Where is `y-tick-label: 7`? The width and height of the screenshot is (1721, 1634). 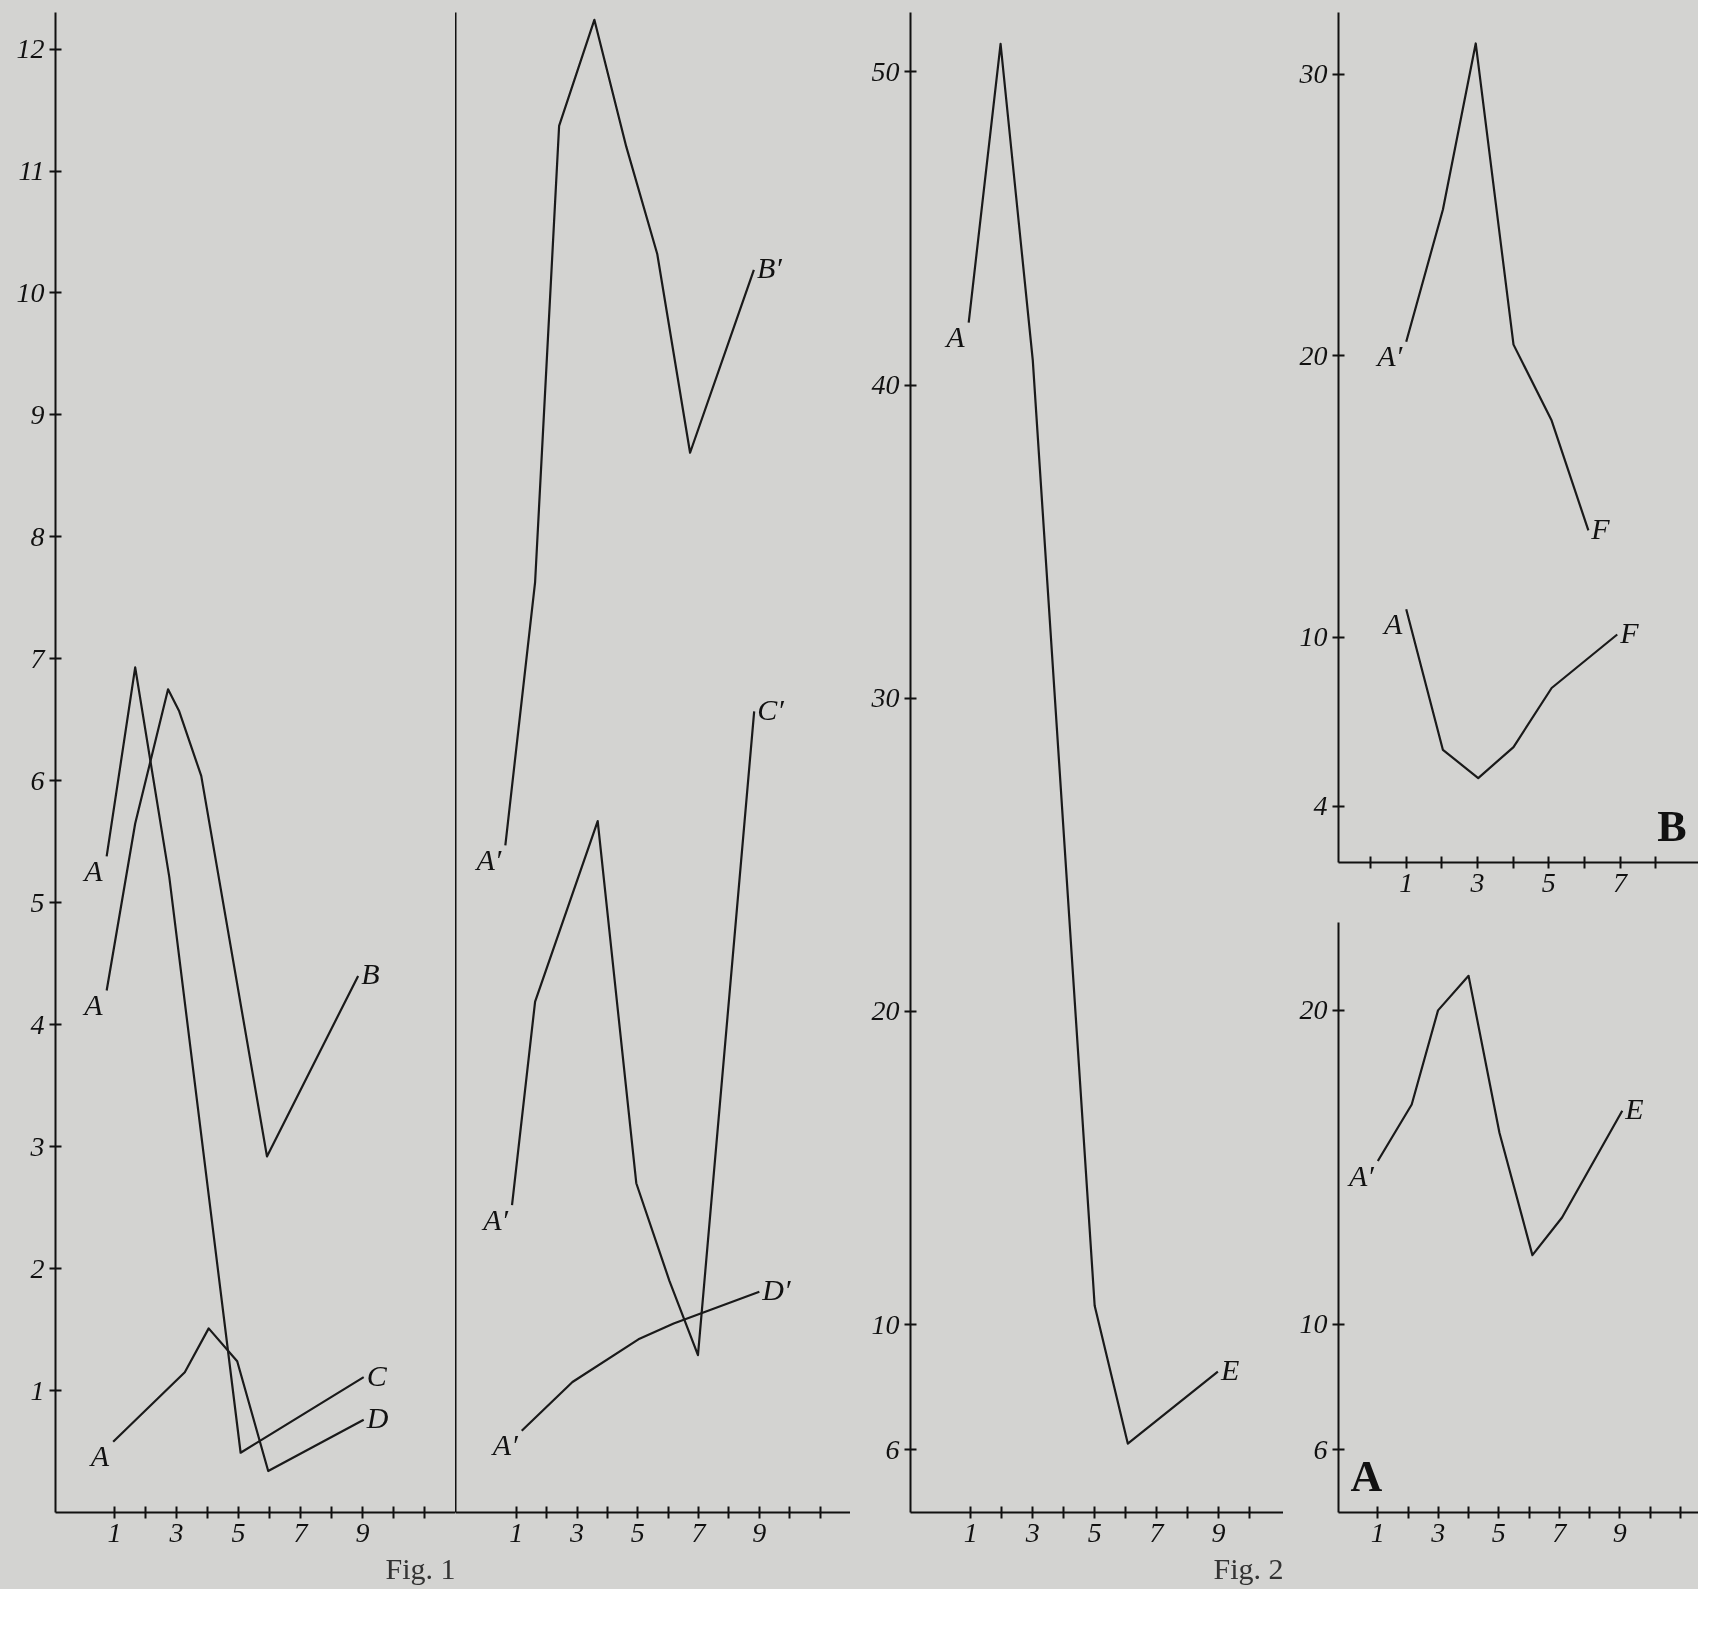 y-tick-label: 7 is located at coordinates (38, 658).